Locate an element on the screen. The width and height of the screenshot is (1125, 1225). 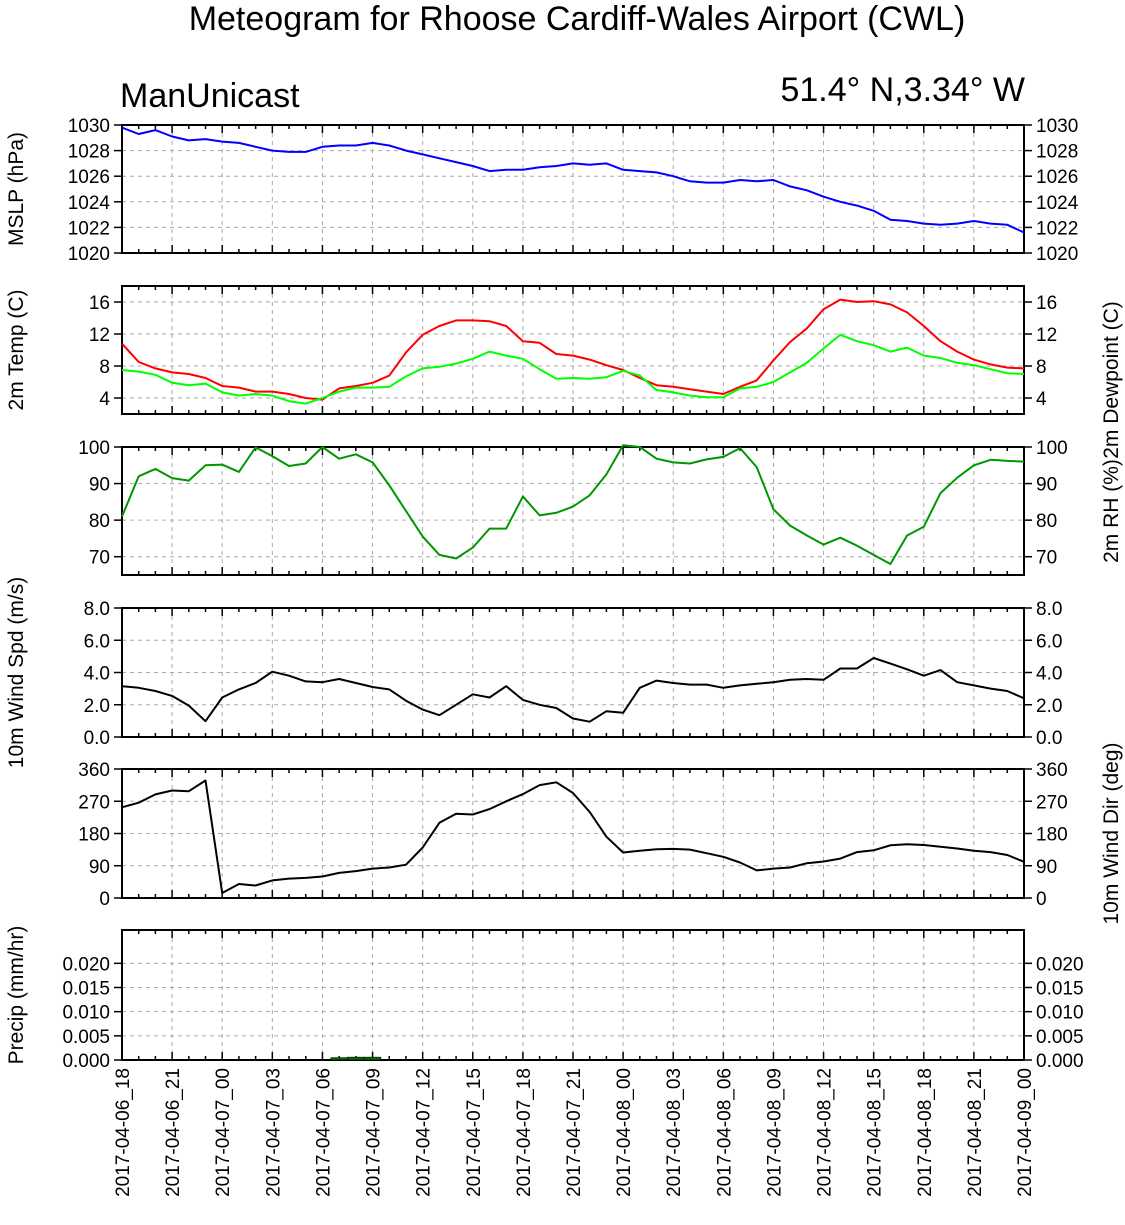
y-axis-title-right: 2m RH (%) is located at coordinates (1111, 511).